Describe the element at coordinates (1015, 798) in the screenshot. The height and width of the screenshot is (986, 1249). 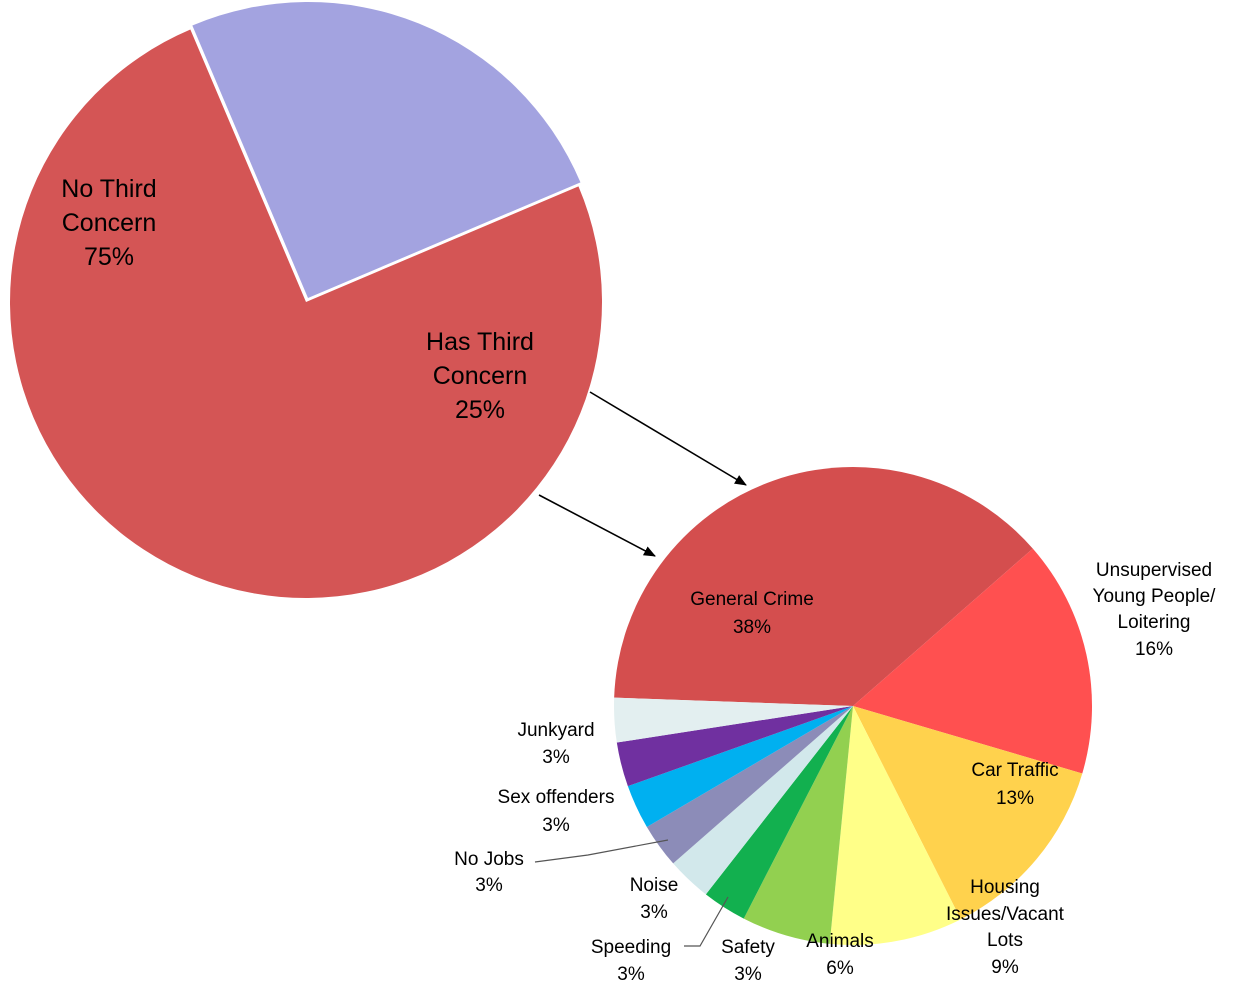
I see `slice-value-detail-car-traffic: 13%` at that location.